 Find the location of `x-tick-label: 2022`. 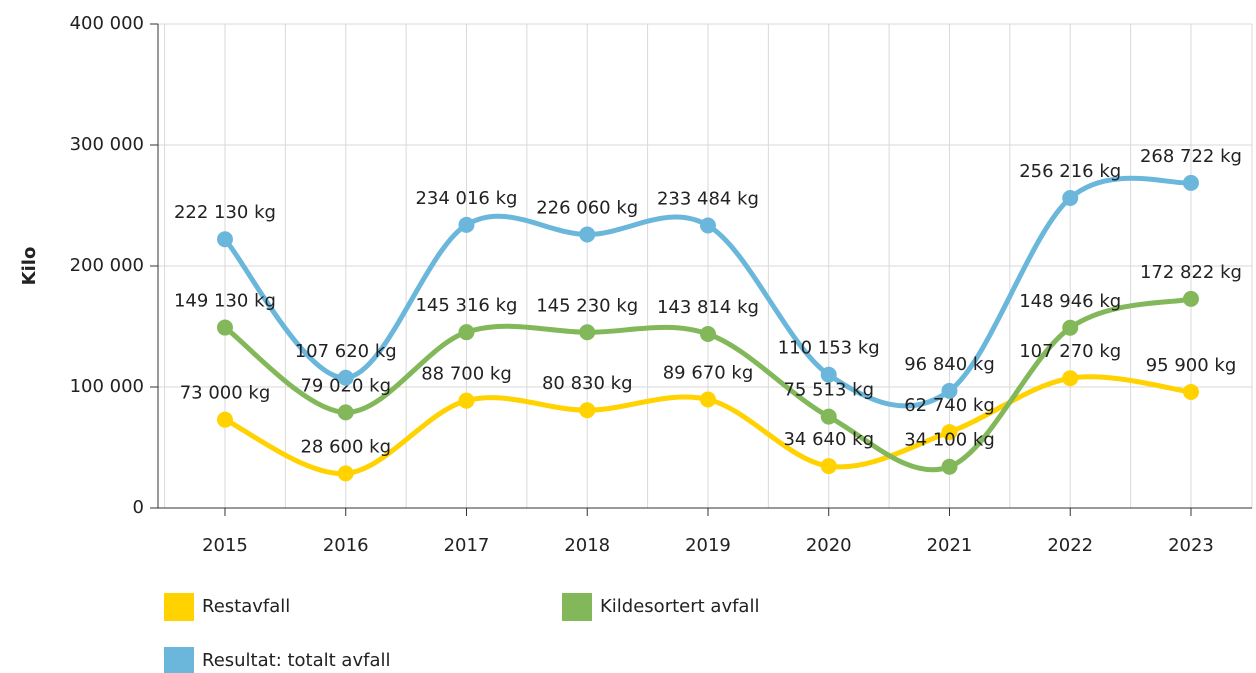

x-tick-label: 2022 is located at coordinates (1070, 545).